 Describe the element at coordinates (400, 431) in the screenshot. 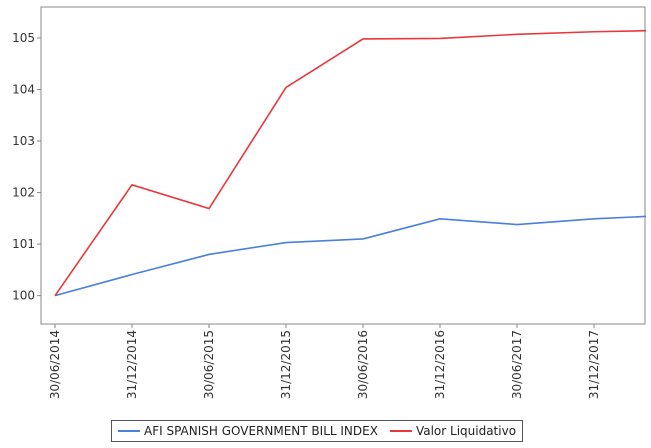

I see `legend-swatch-valor` at that location.